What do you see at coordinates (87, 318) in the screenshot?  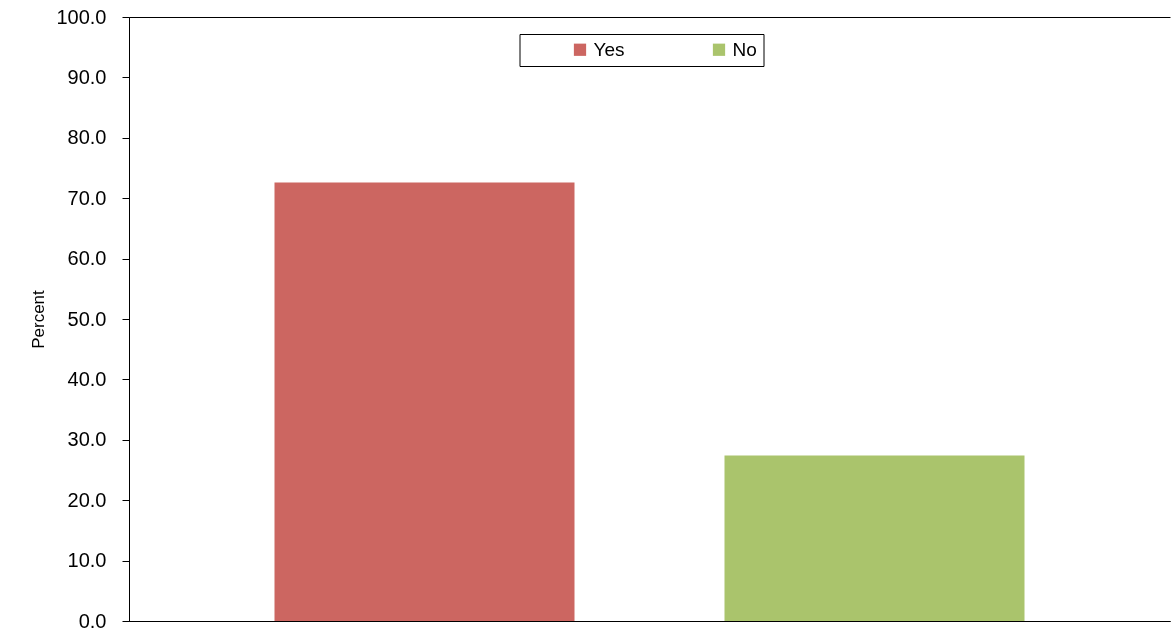 I see `y-tick-label: 50.0` at bounding box center [87, 318].